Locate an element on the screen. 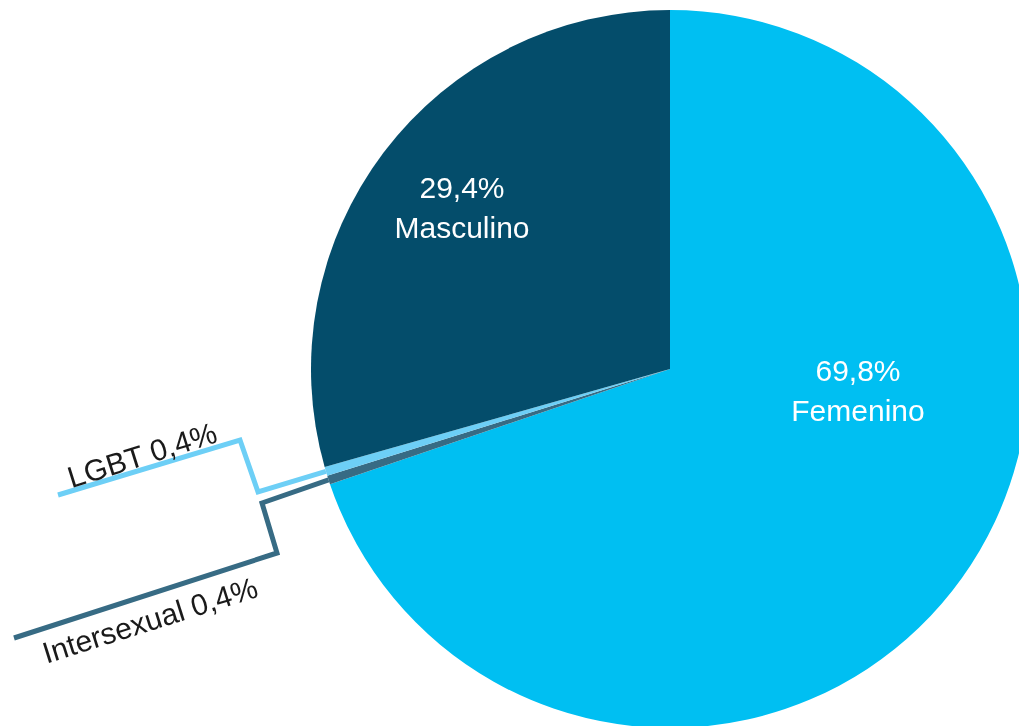 This screenshot has width=1019, height=726. data-label: 29,4% is located at coordinates (462, 187).